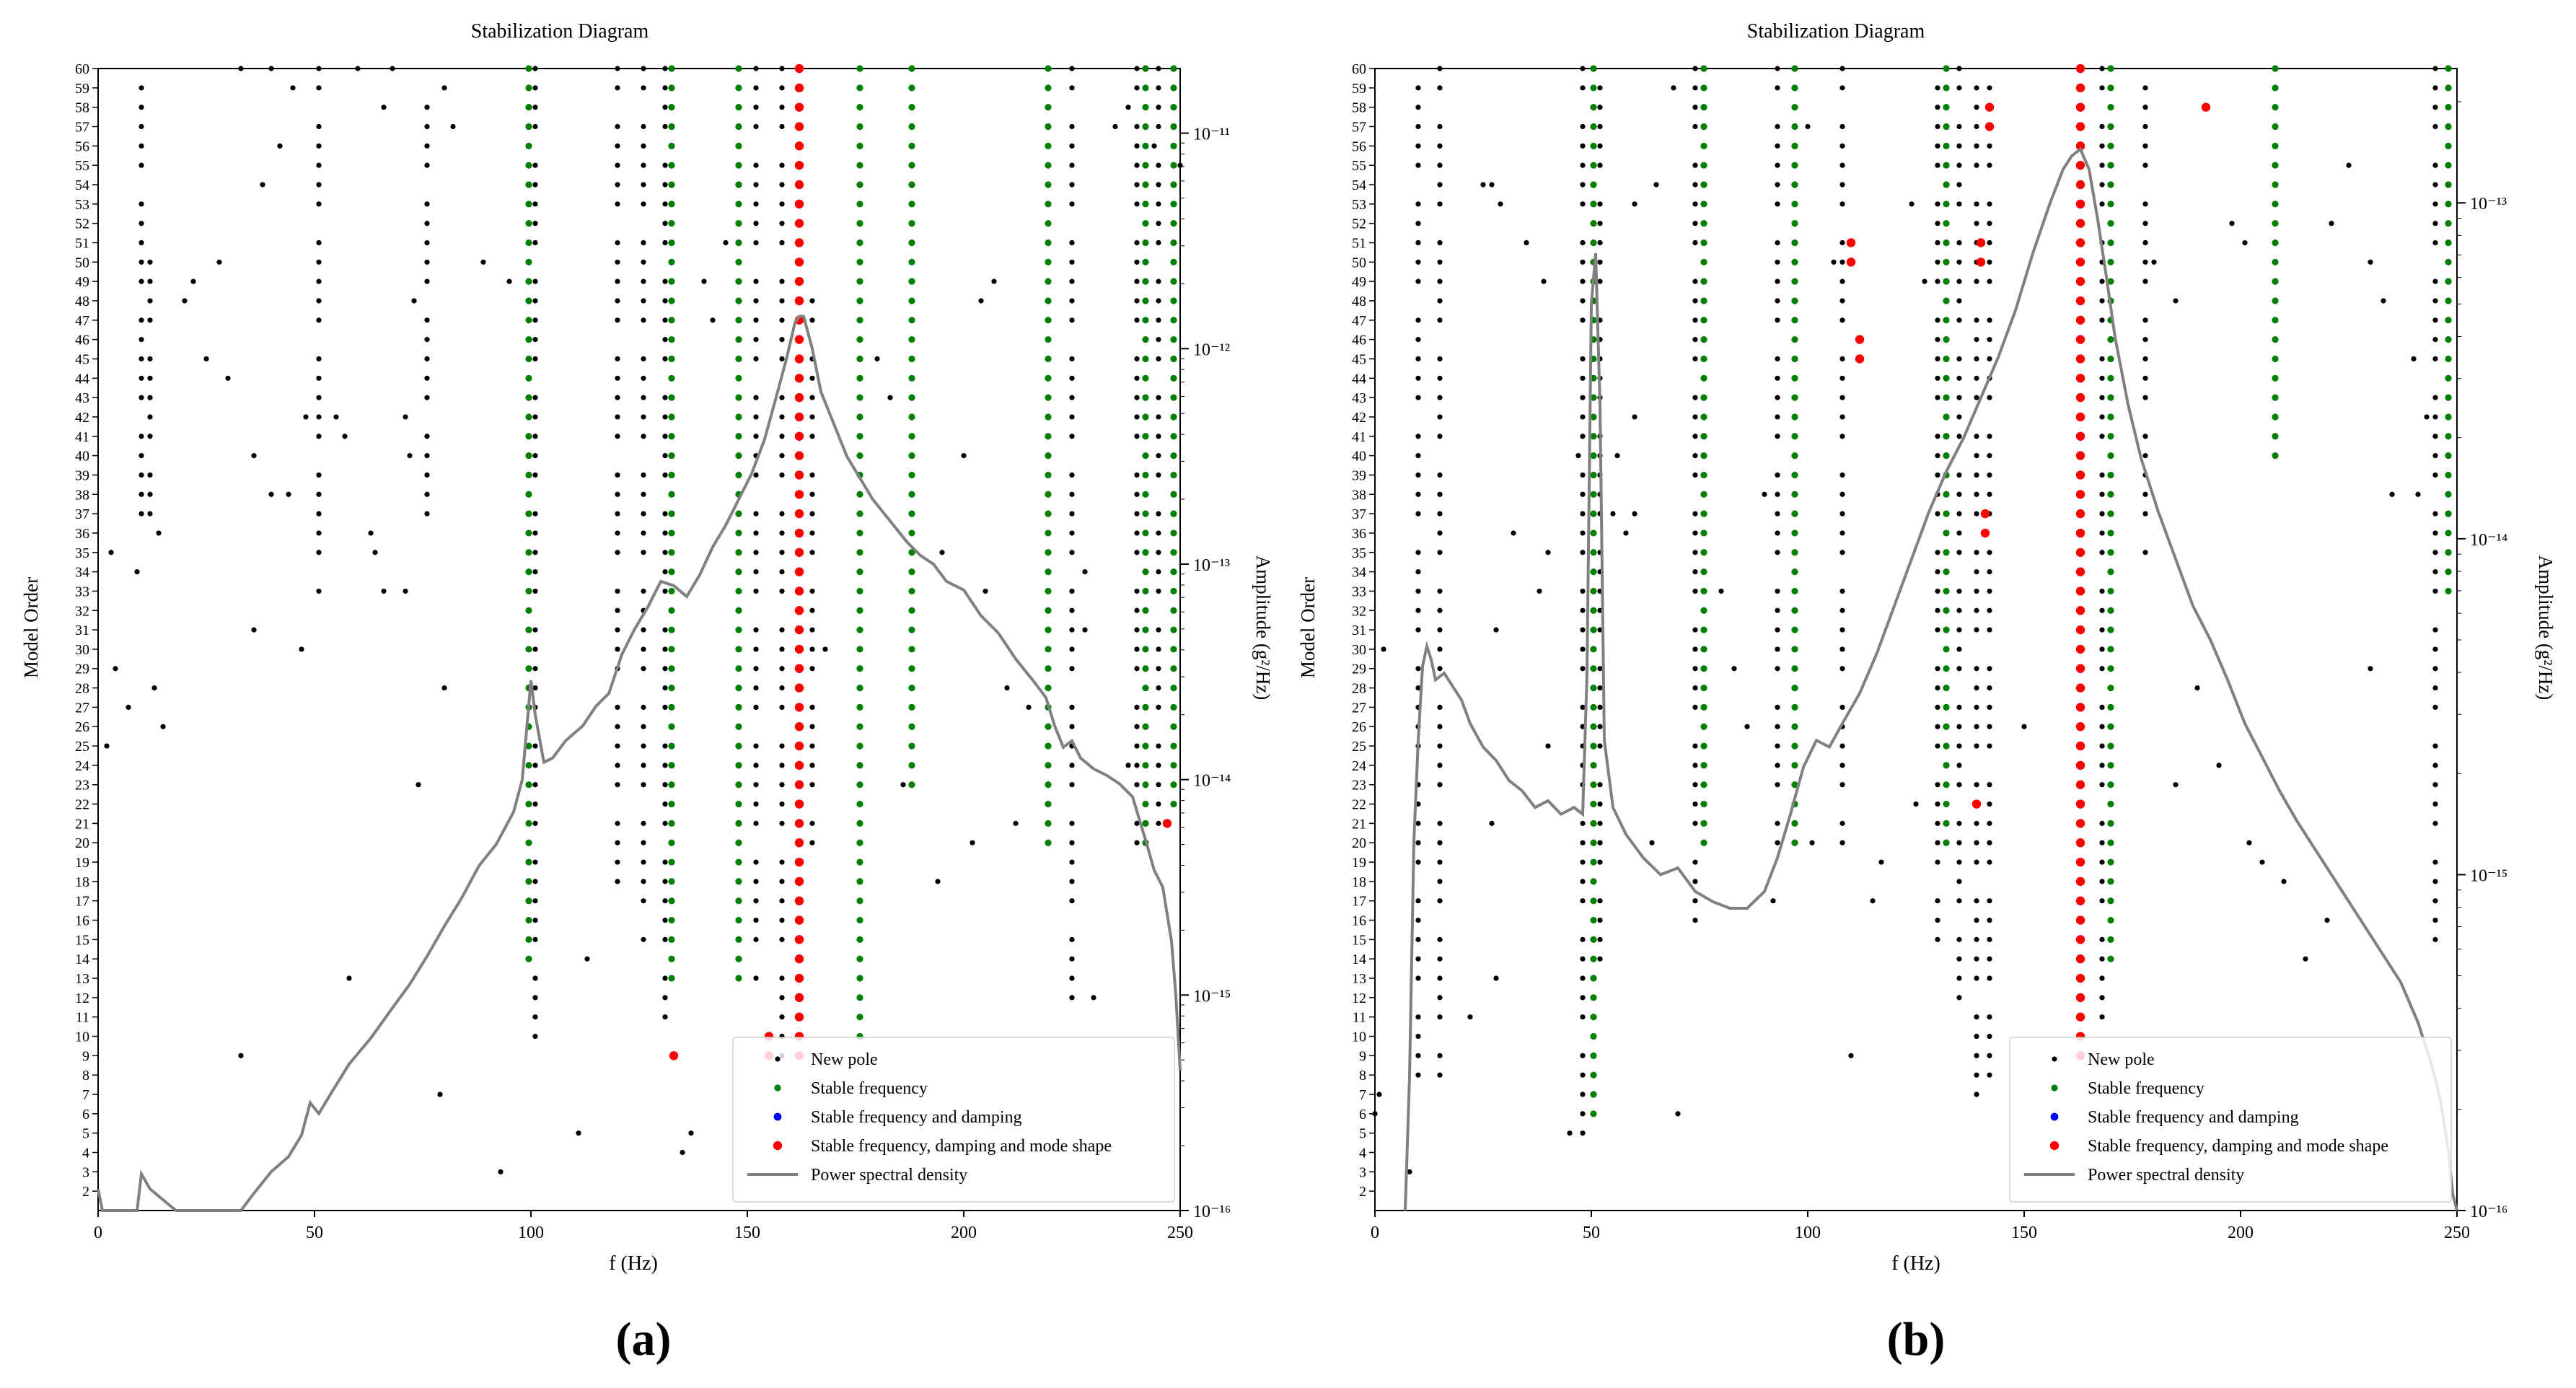  What do you see at coordinates (2230, 1120) in the screenshot?
I see `legend-box` at bounding box center [2230, 1120].